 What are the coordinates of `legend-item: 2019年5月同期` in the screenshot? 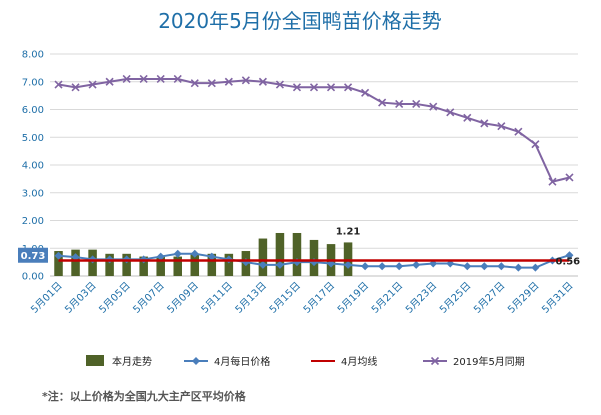 It's located at (474, 361).